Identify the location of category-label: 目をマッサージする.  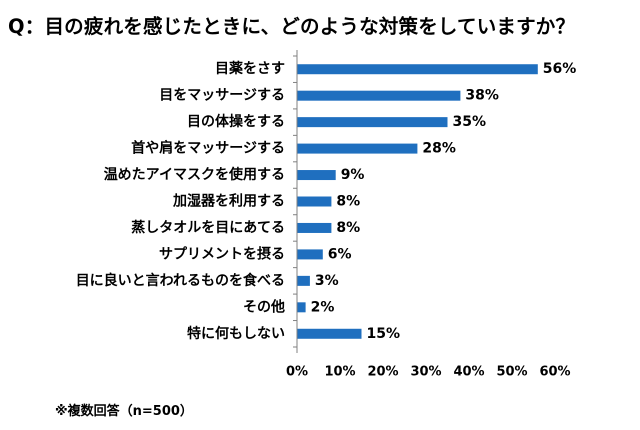
(222, 96).